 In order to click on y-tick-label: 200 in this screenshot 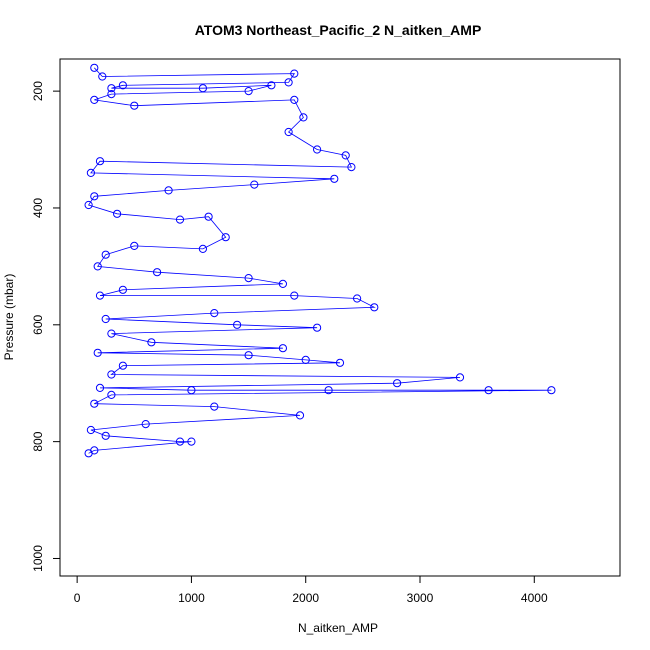, I will do `click(38, 91)`.